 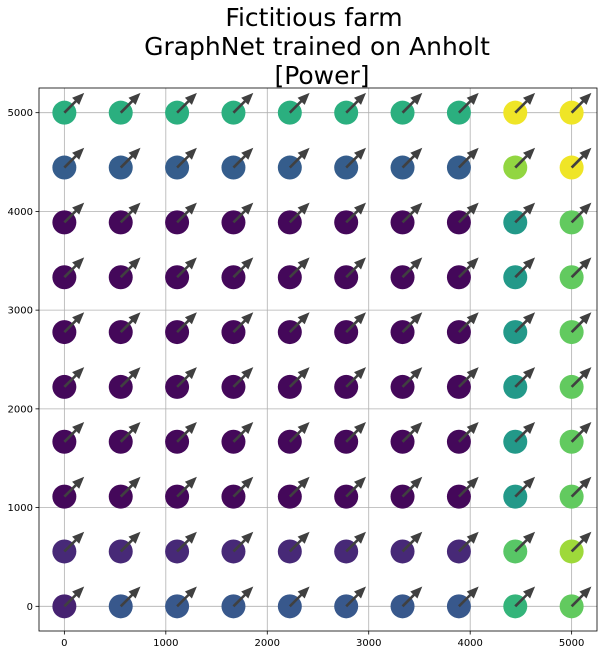 I want to click on y-tick-label: 0, so click(x=30, y=607).